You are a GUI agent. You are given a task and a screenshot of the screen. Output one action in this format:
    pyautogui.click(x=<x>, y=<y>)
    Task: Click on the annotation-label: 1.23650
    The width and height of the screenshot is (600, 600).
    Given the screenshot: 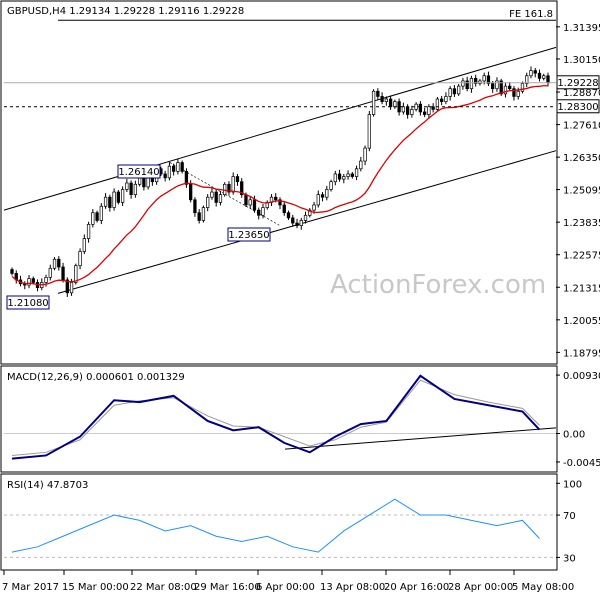 What is the action you would take?
    pyautogui.click(x=248, y=235)
    